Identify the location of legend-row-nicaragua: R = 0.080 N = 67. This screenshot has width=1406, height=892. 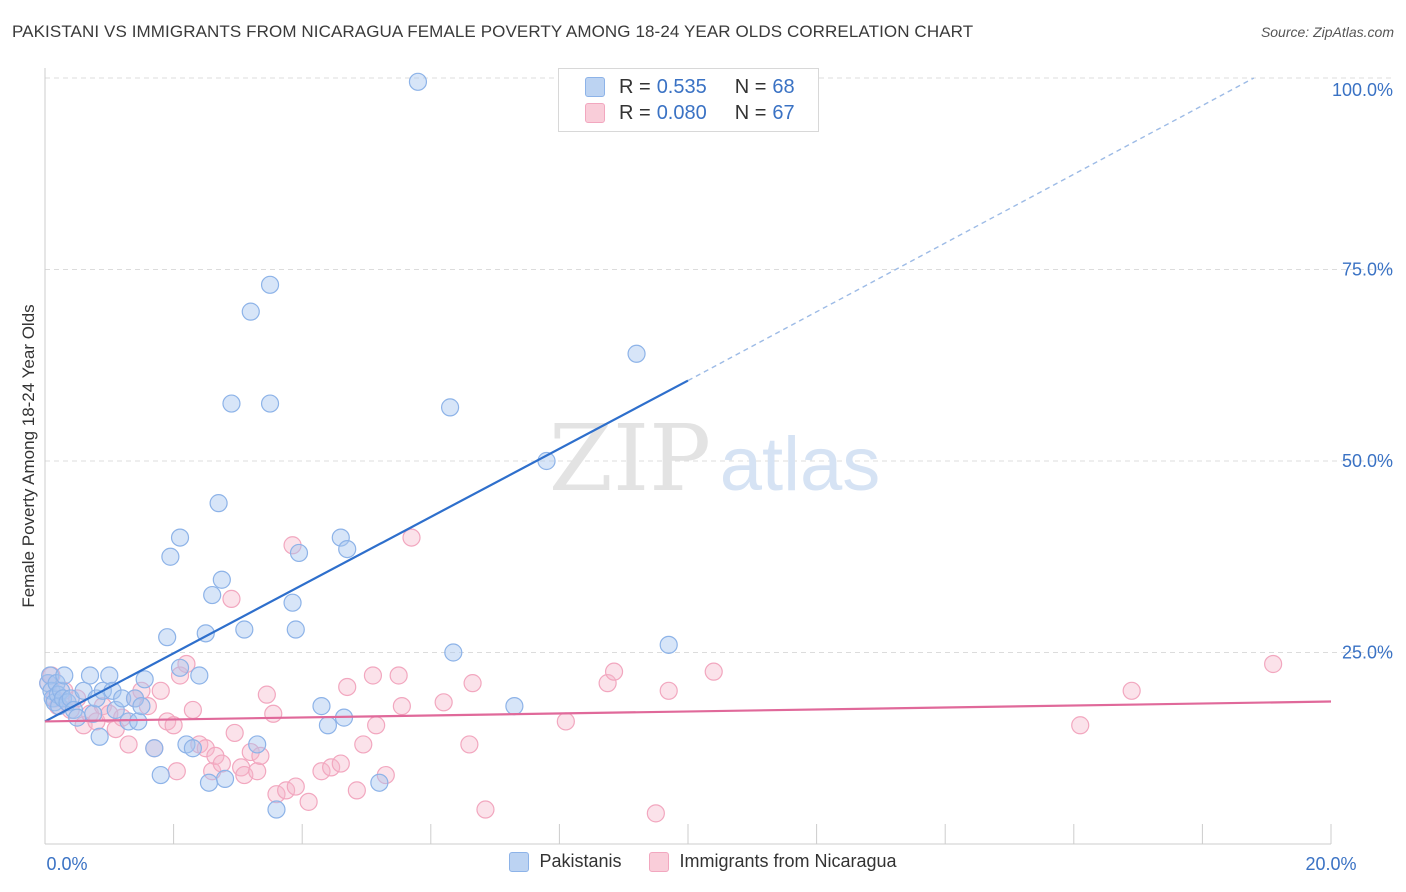
(690, 113).